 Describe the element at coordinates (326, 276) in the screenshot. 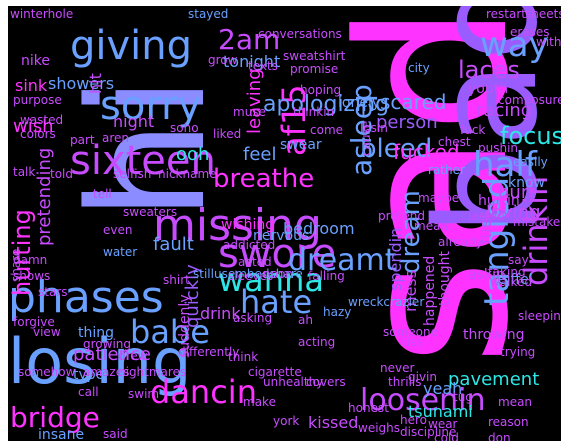

I see `word-134: falling` at that location.